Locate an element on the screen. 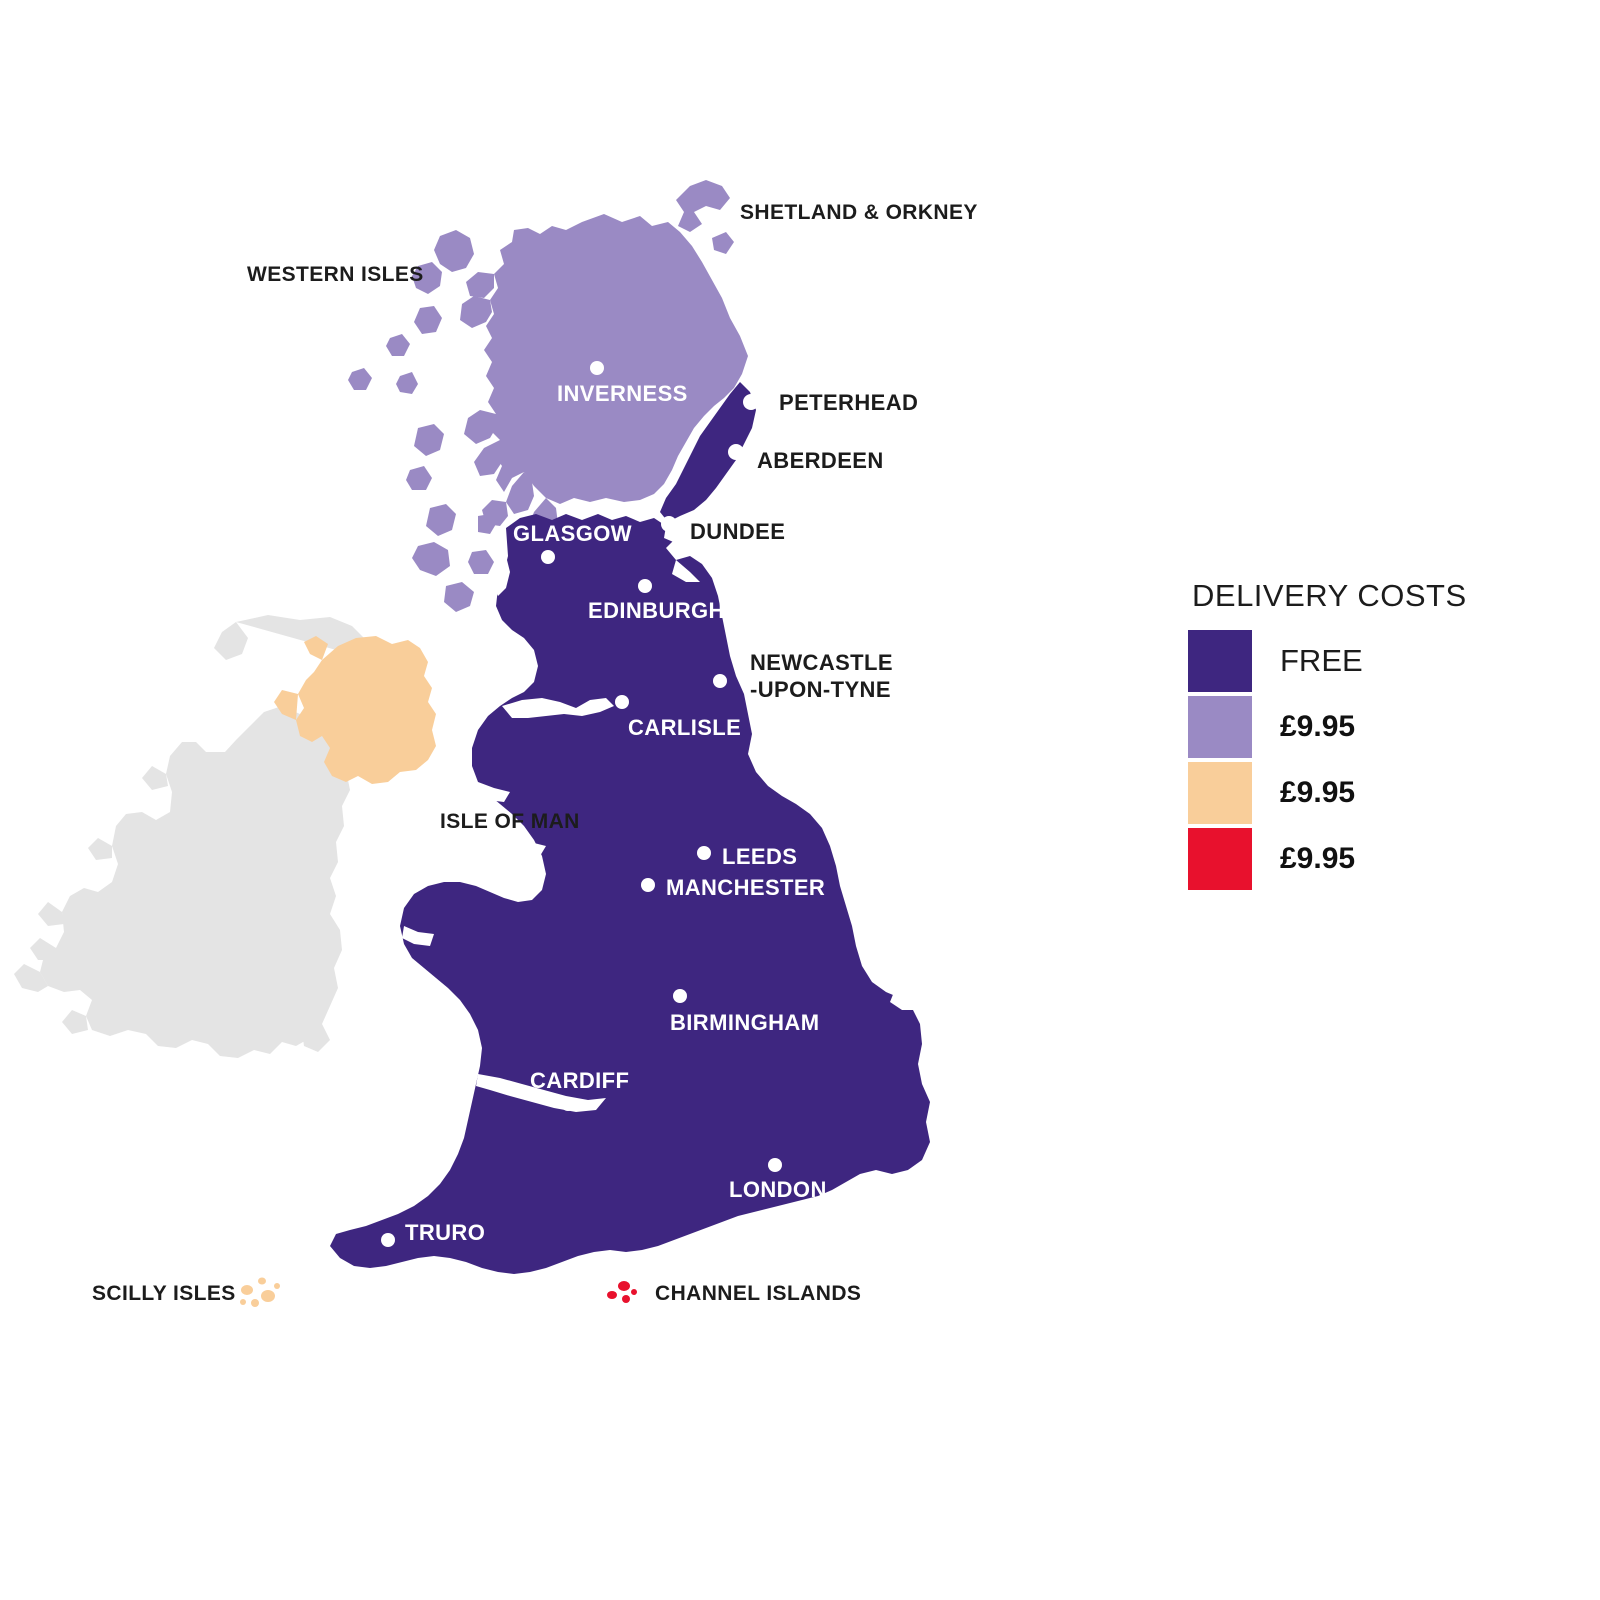 This screenshot has height=1600, width=1600. city-dundee: DUNDEE is located at coordinates (723, 530).